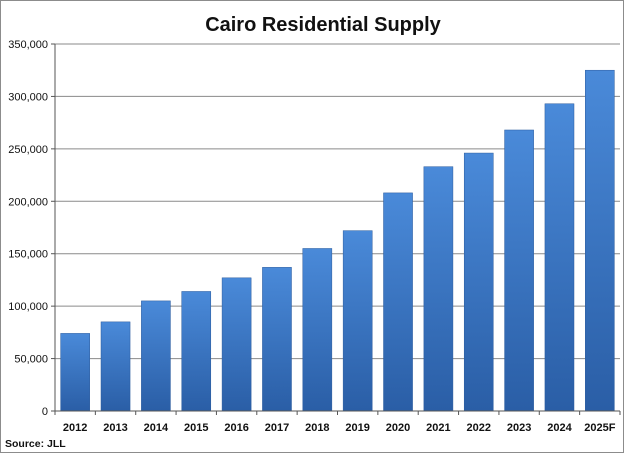 The image size is (624, 454). I want to click on bar-2019, so click(357, 321).